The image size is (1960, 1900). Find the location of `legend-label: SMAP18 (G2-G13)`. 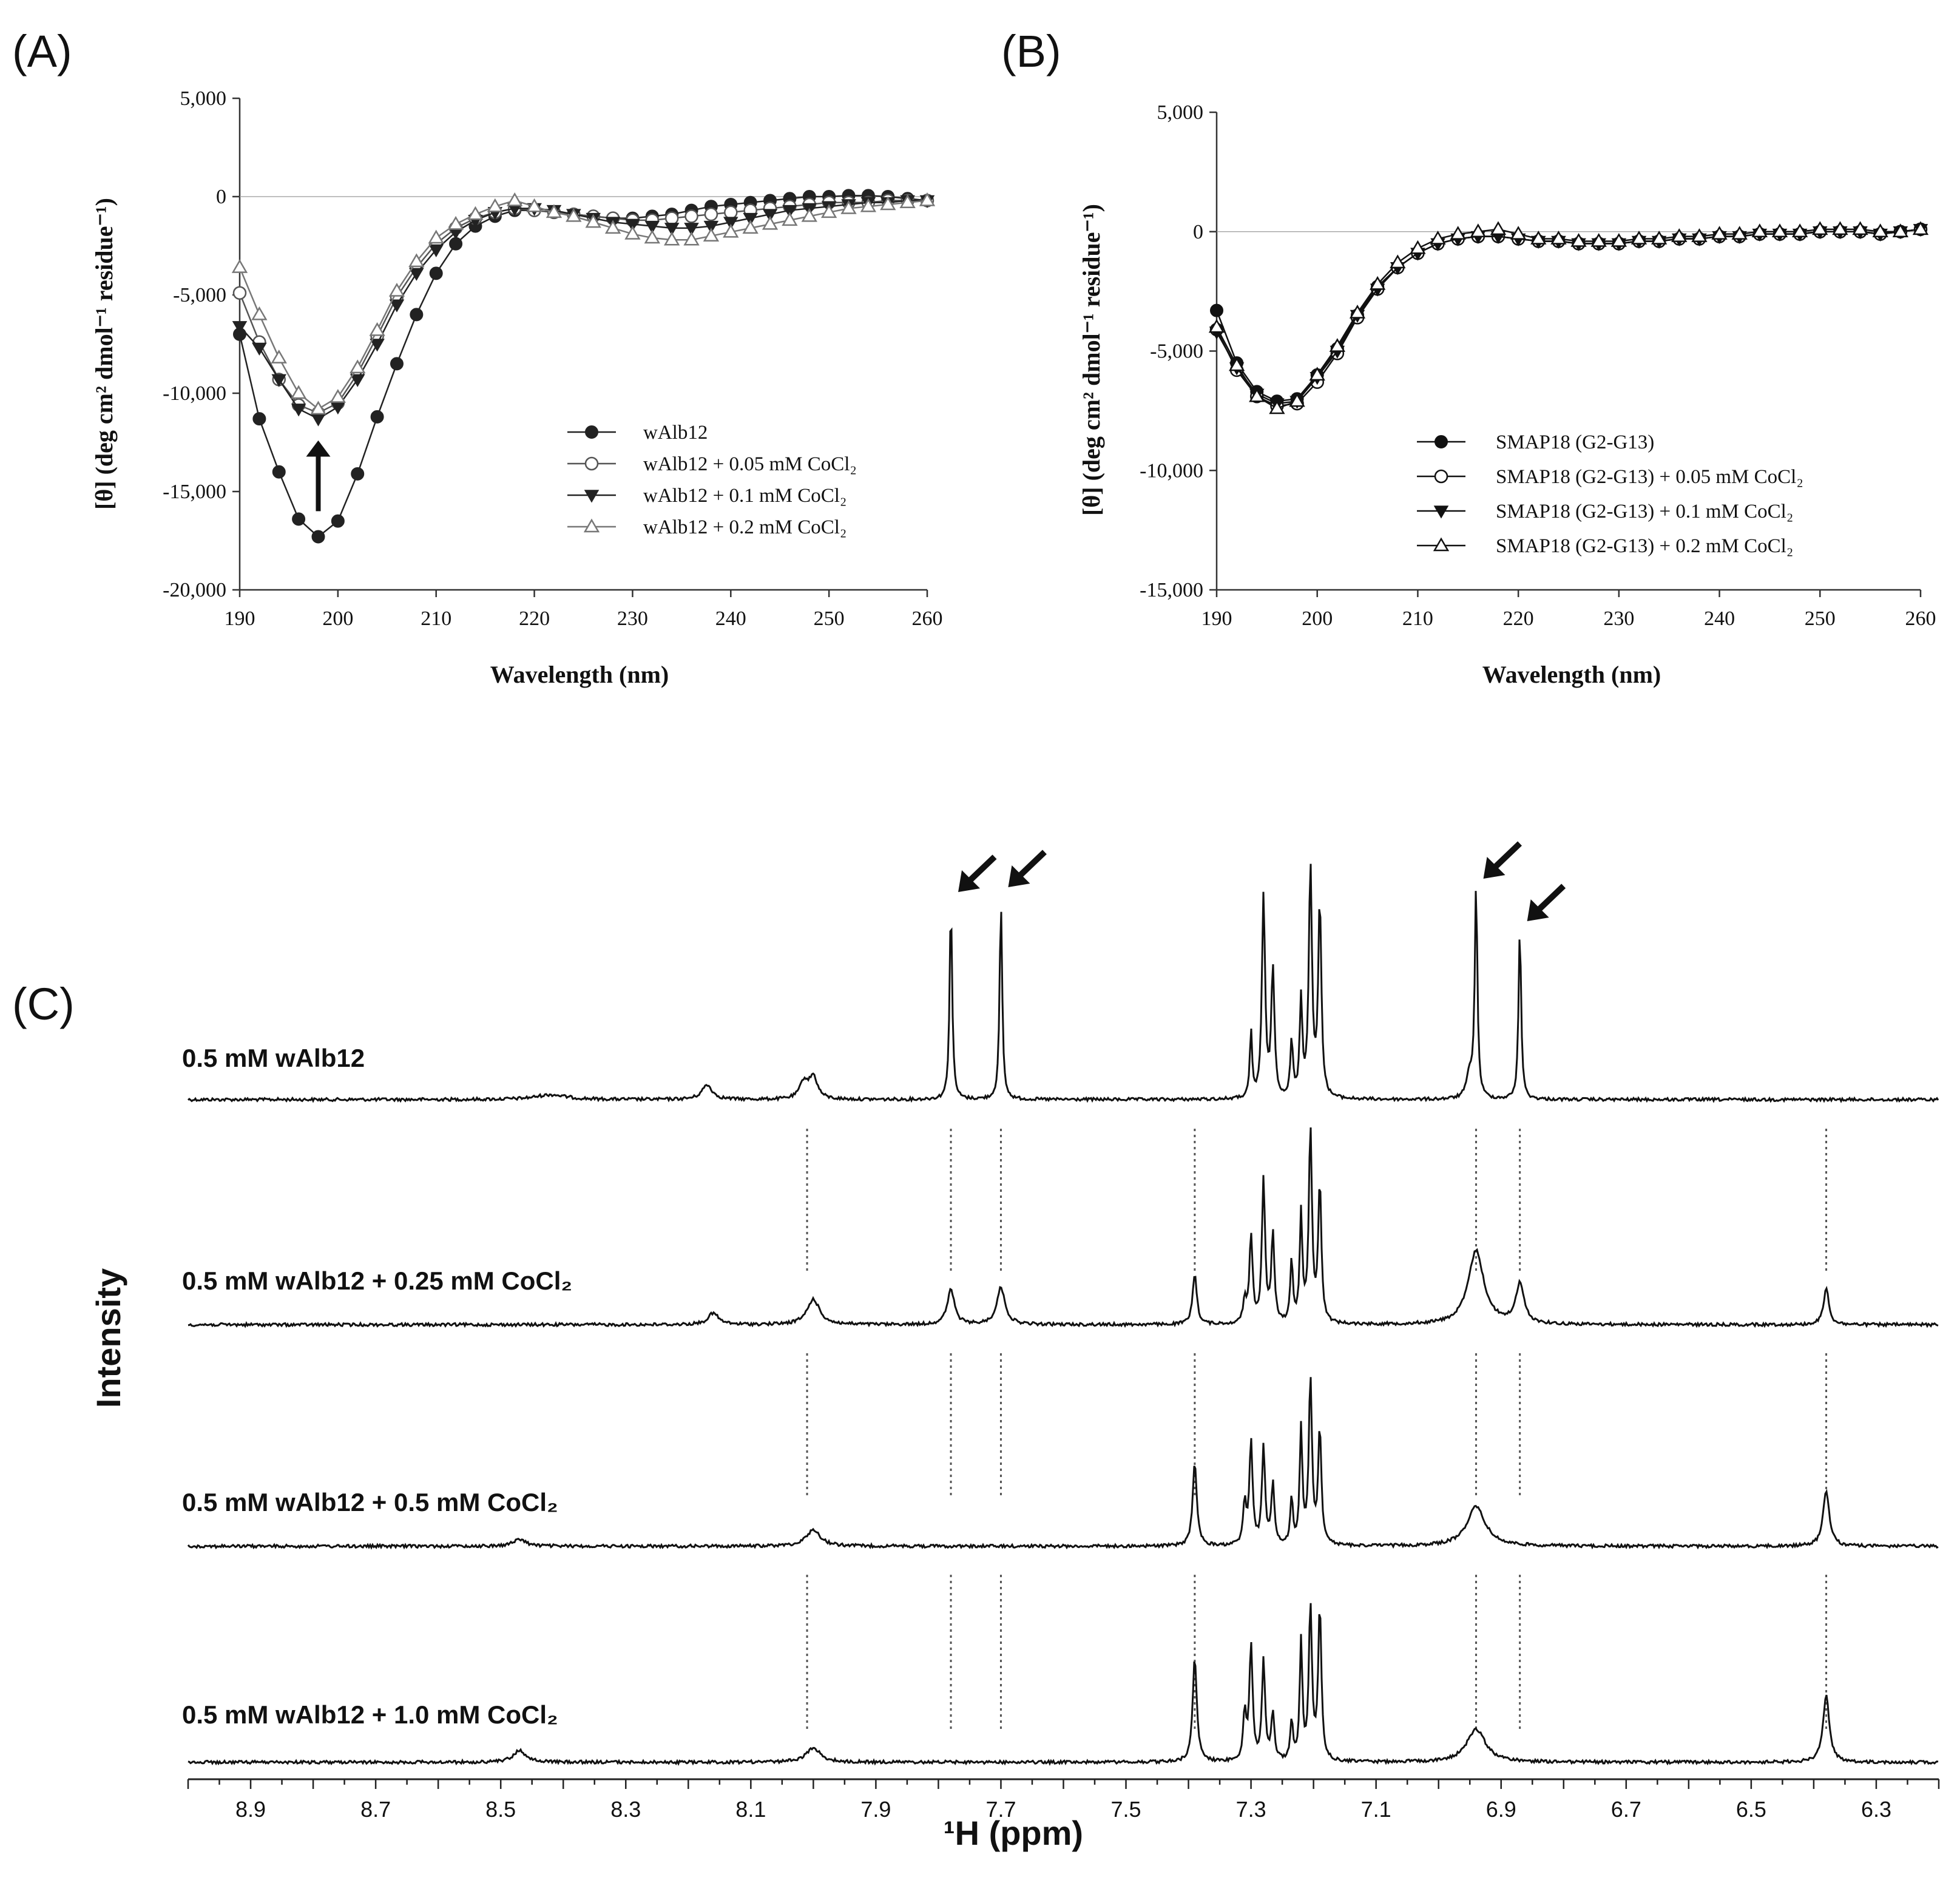

legend-label: SMAP18 (G2-G13) is located at coordinates (1575, 442).